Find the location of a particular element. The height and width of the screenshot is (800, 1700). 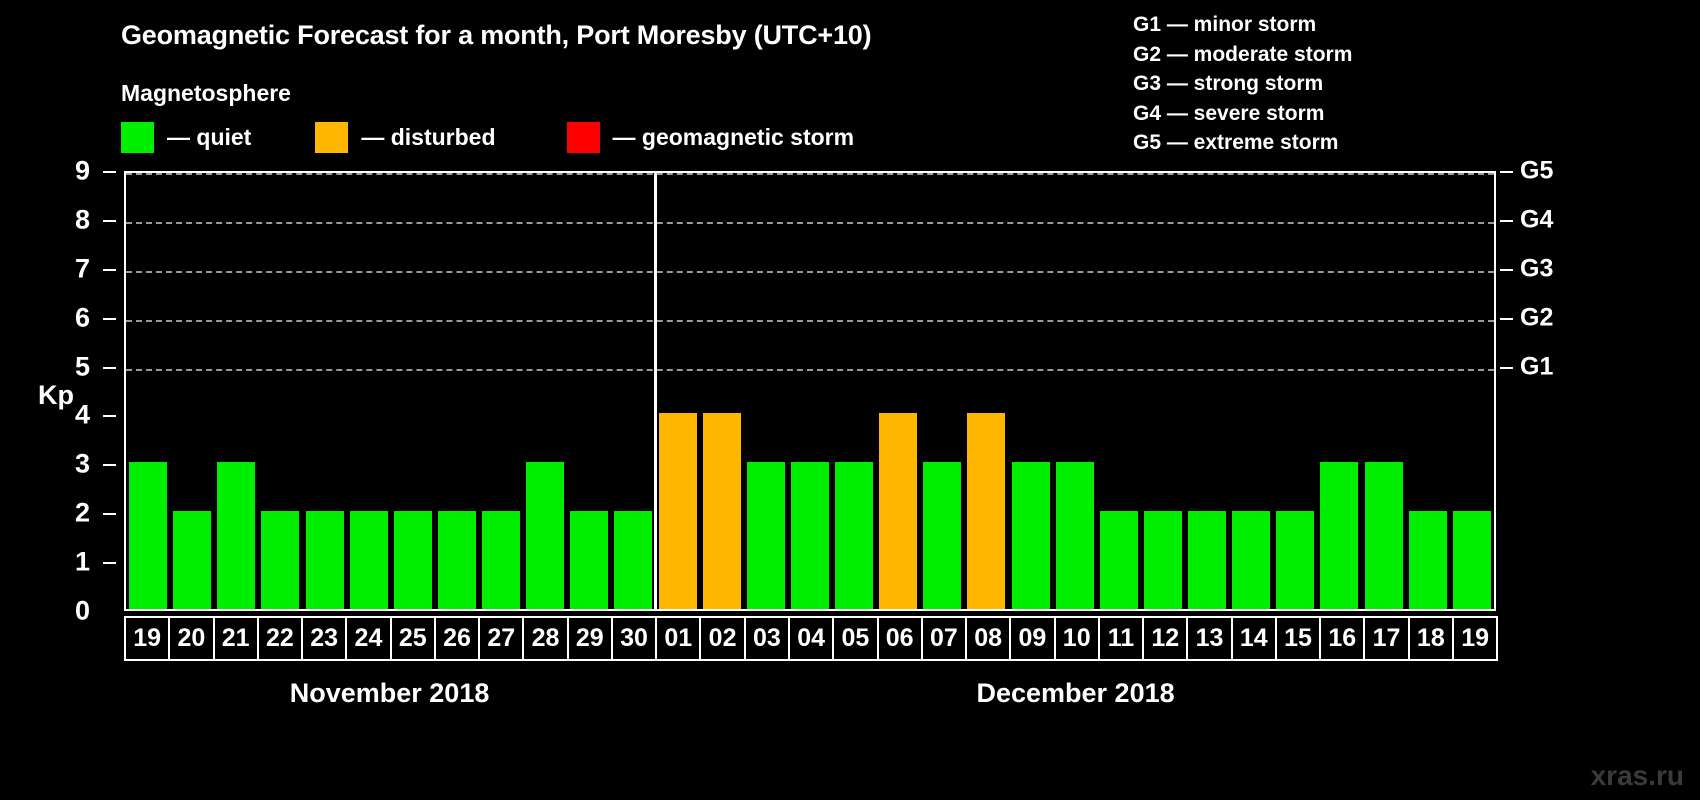

y-tick-label-9: 9 is located at coordinates (82, 170).